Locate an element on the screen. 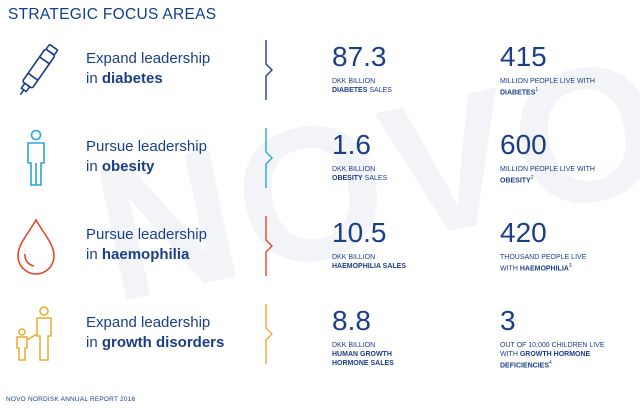  stat-label-bold-2: DEFICIENCIES is located at coordinates (525, 366).